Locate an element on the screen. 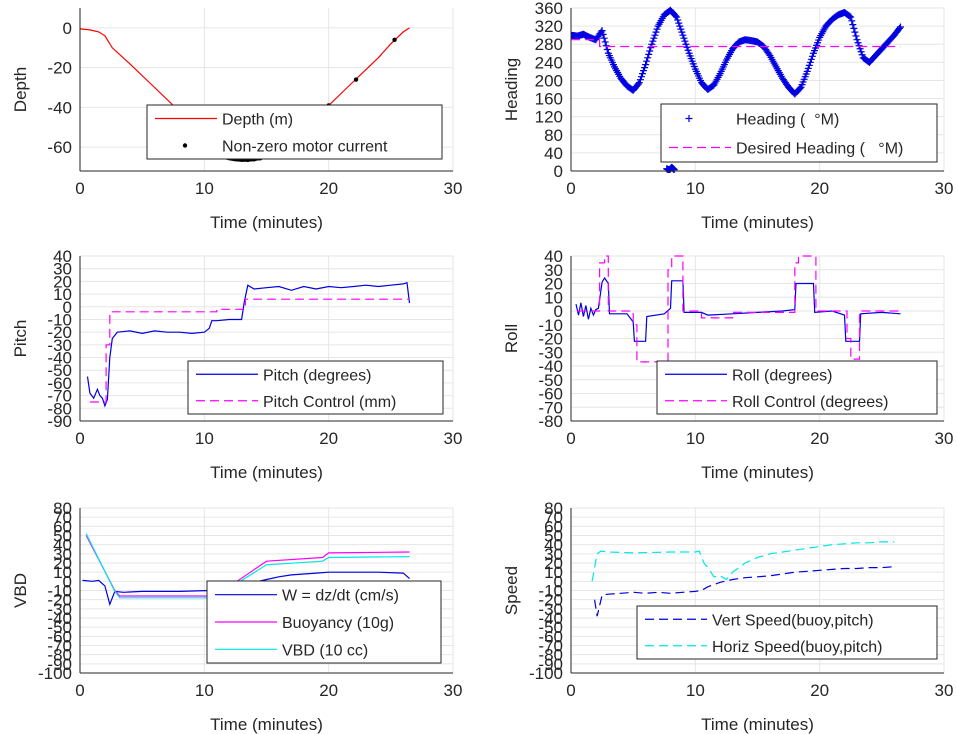  heading-legend-swatch is located at coordinates (689, 118).